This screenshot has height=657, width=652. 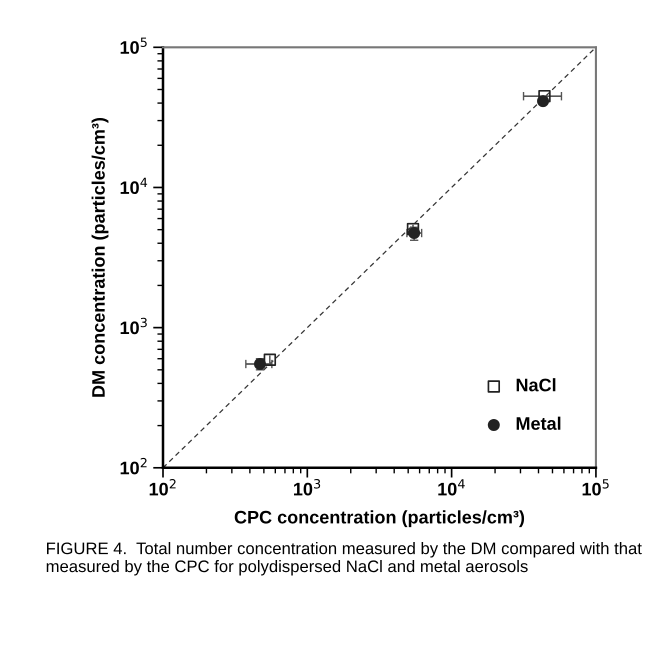 What do you see at coordinates (451, 487) in the screenshot?
I see `x-tick-label: 10$^{4}$` at bounding box center [451, 487].